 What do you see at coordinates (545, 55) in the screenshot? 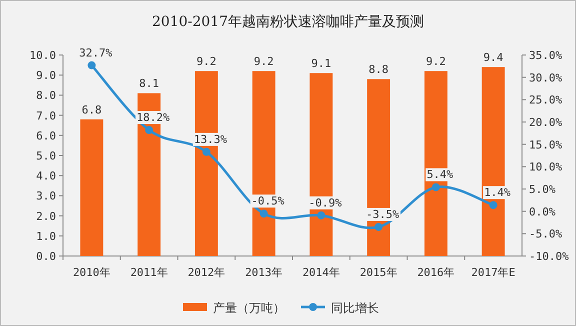
I see `y2-tick-label: 35.0%` at bounding box center [545, 55].